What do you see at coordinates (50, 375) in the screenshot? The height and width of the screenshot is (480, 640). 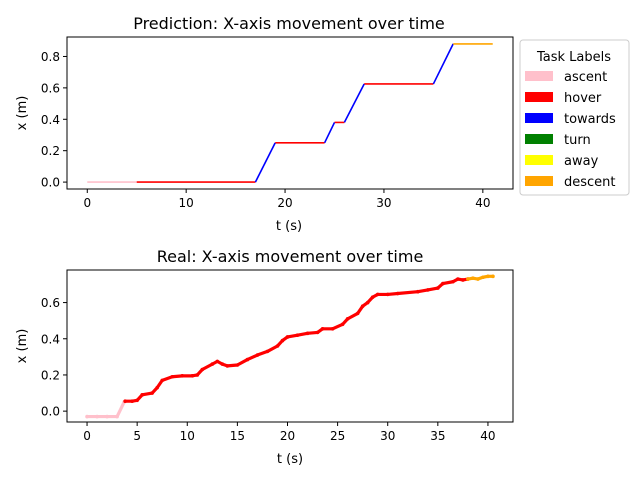 I see `real-y-tick-label-1: 0.2` at bounding box center [50, 375].